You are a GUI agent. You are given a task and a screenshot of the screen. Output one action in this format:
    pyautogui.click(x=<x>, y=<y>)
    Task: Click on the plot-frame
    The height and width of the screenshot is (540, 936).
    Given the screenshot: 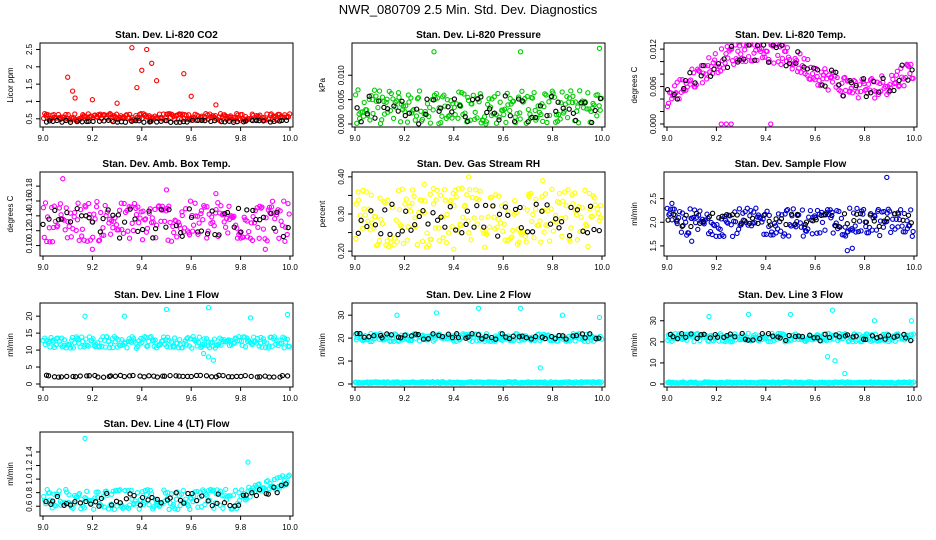 What is the action you would take?
    pyautogui.click(x=166, y=214)
    